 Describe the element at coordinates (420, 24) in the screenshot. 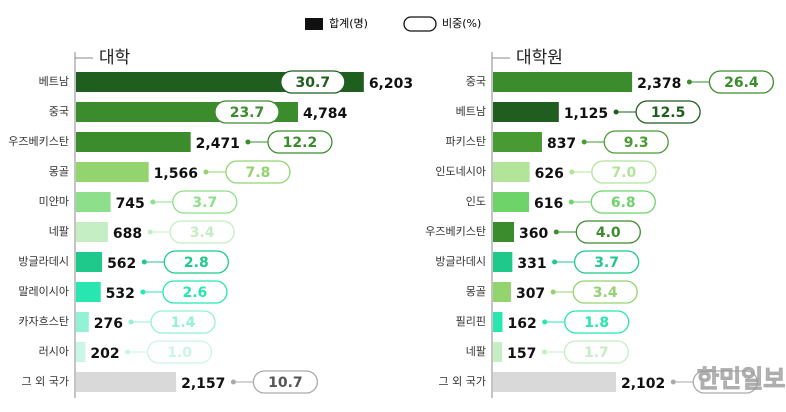

I see `legend-pill` at that location.